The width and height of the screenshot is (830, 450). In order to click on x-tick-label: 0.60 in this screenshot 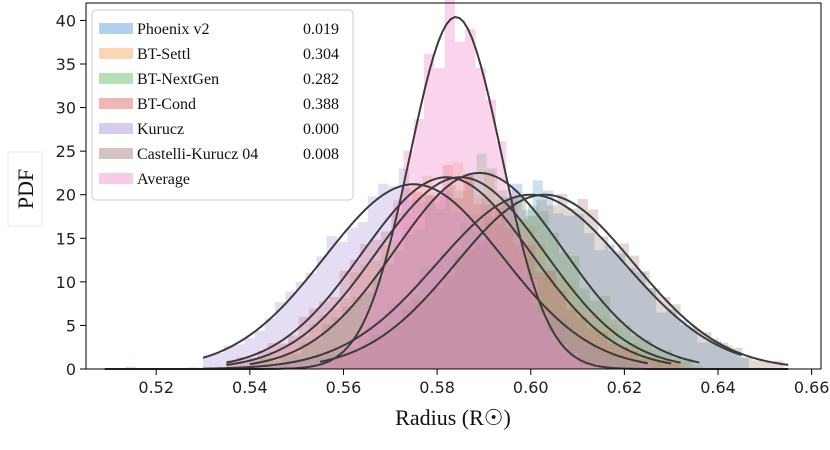, I will do `click(531, 387)`.